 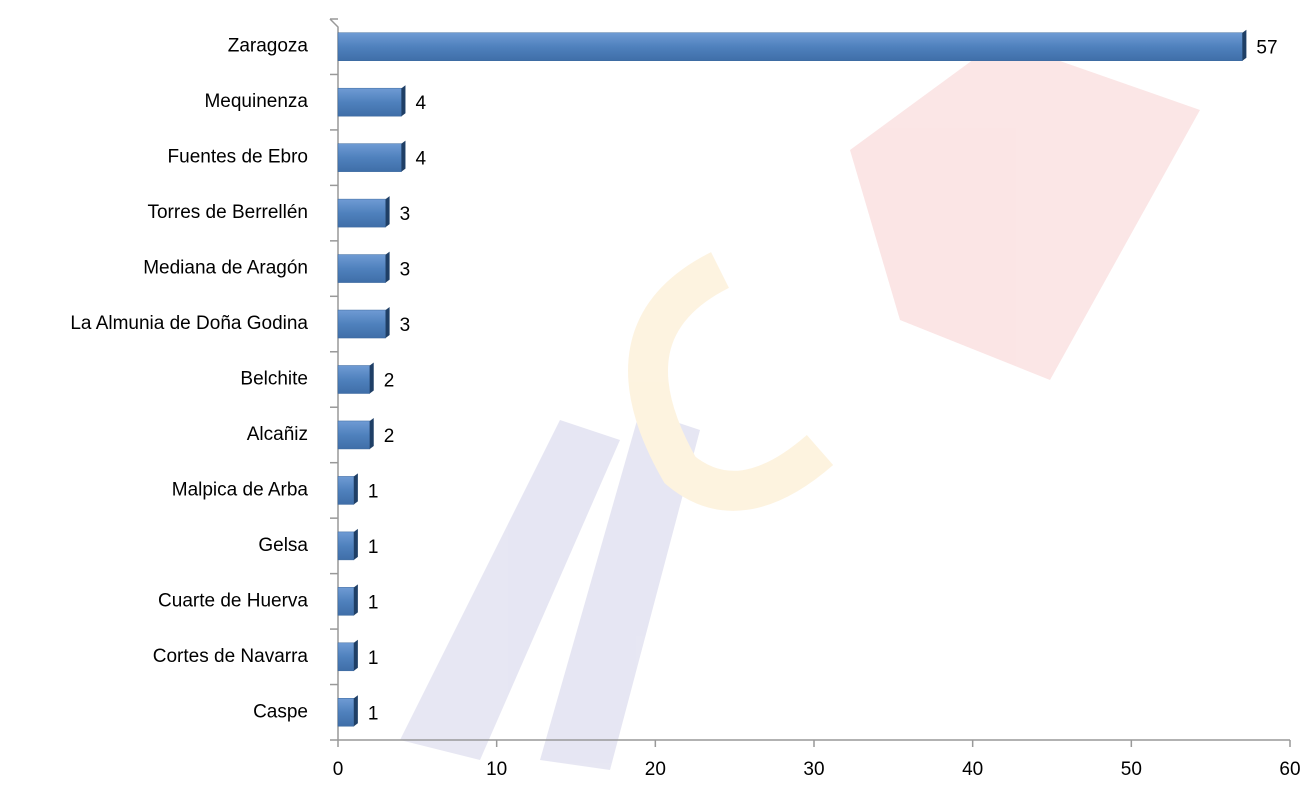 What do you see at coordinates (189, 323) in the screenshot?
I see `y-tick-label: La Almunia de Doña Godina` at bounding box center [189, 323].